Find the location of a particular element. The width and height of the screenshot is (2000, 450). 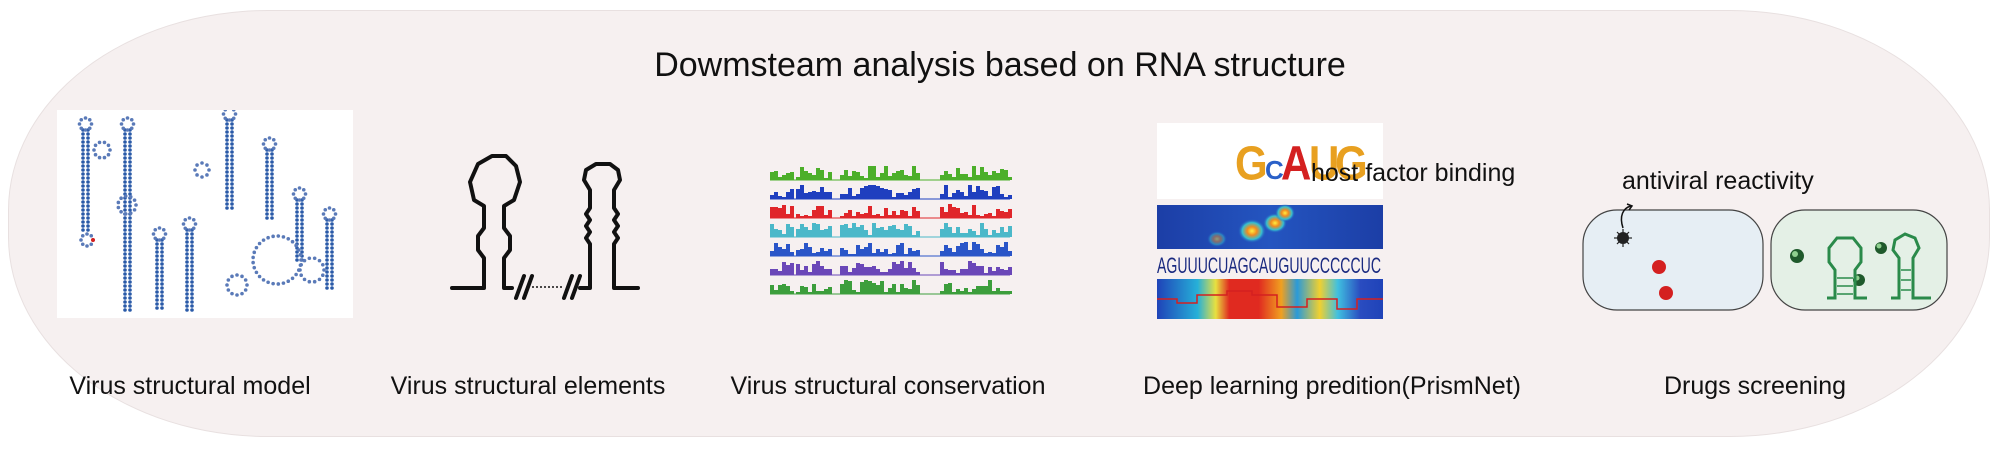

motif-logo-box is located at coordinates (1270, 161).